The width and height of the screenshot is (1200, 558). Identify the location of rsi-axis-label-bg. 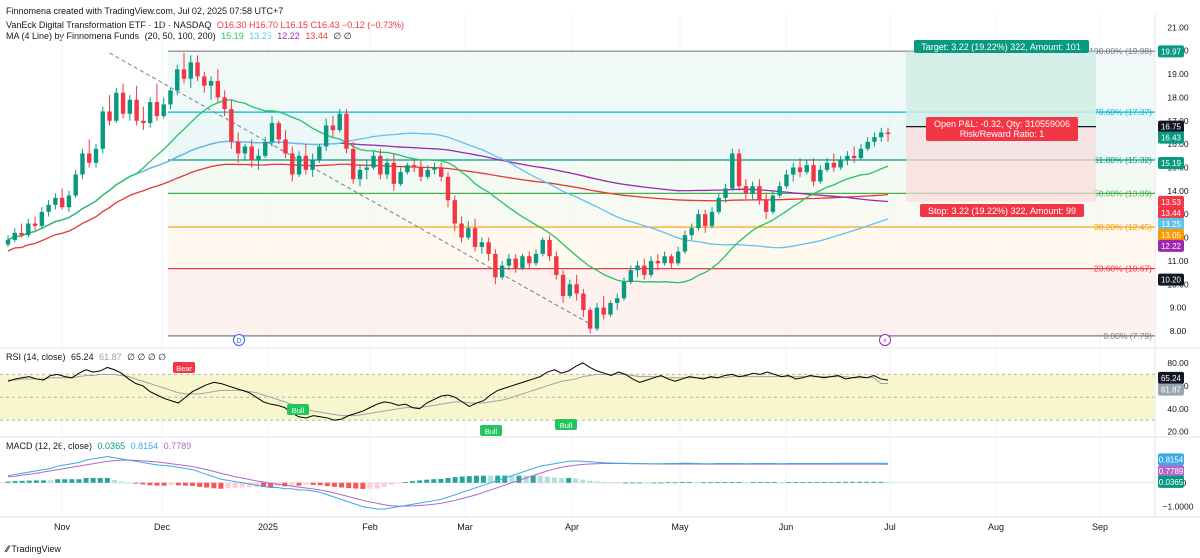
(1171, 389).